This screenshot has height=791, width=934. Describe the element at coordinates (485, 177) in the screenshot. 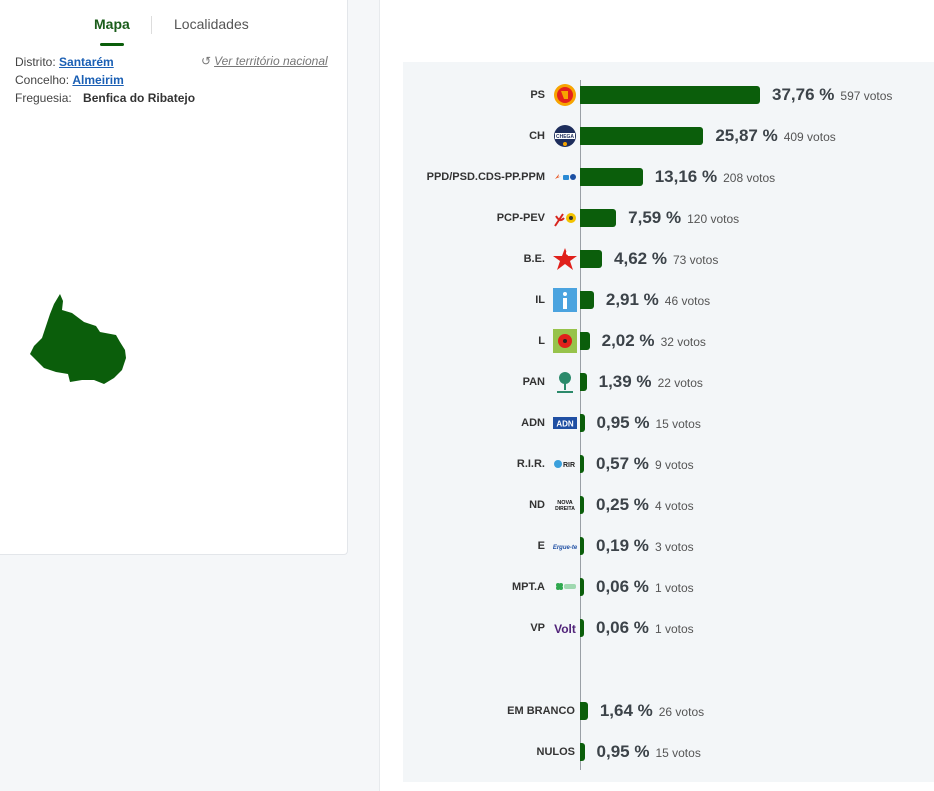

I see `party-name: PPD/PSD.CDS-PP.PPM` at that location.